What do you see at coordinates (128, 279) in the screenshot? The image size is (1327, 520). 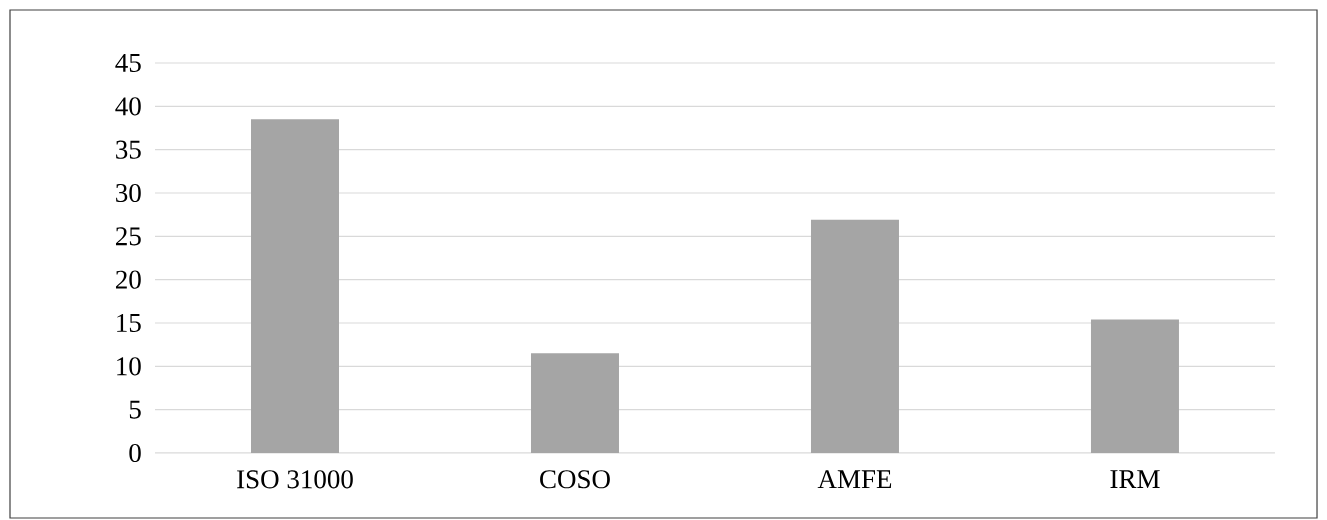 I see `y-tick-label: 20` at bounding box center [128, 279].